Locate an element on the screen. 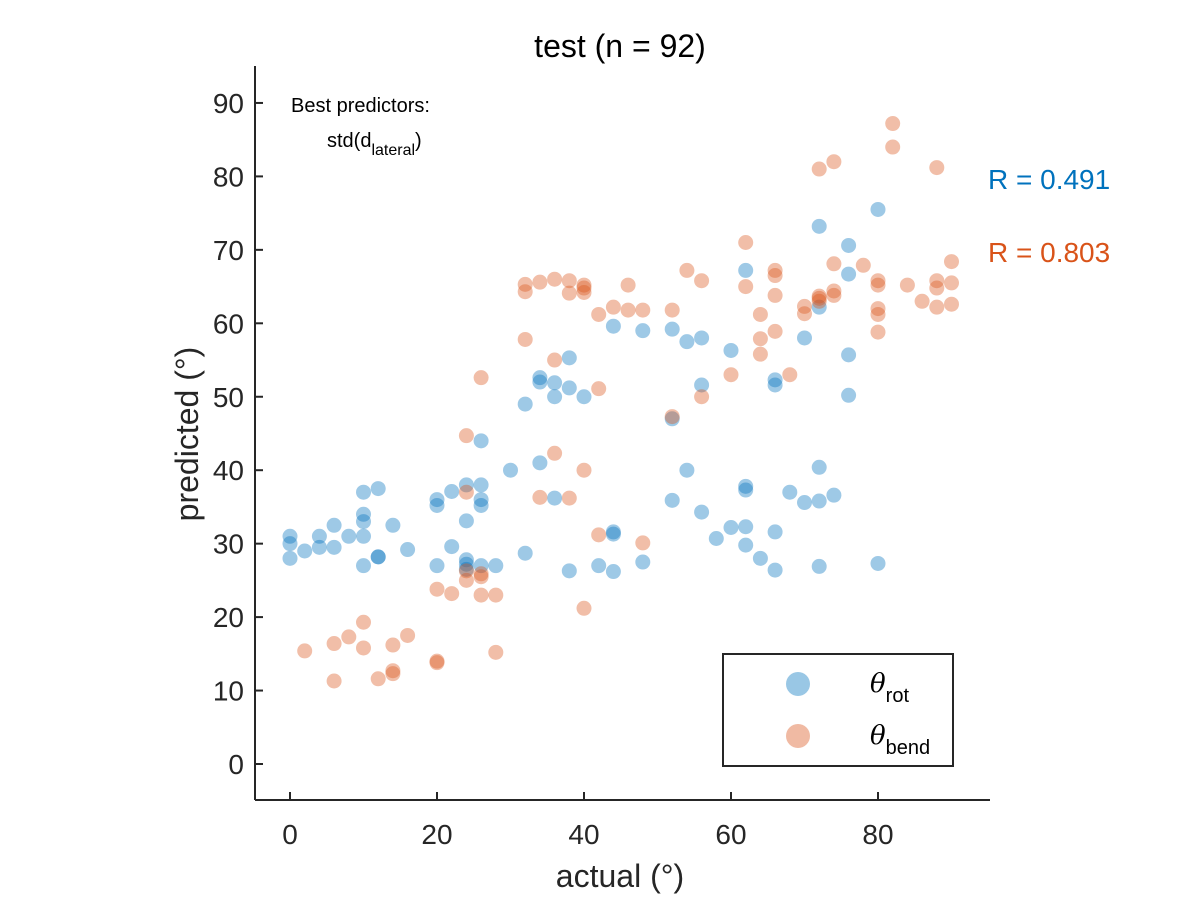  x-tick-label: 80 is located at coordinates (877, 834).